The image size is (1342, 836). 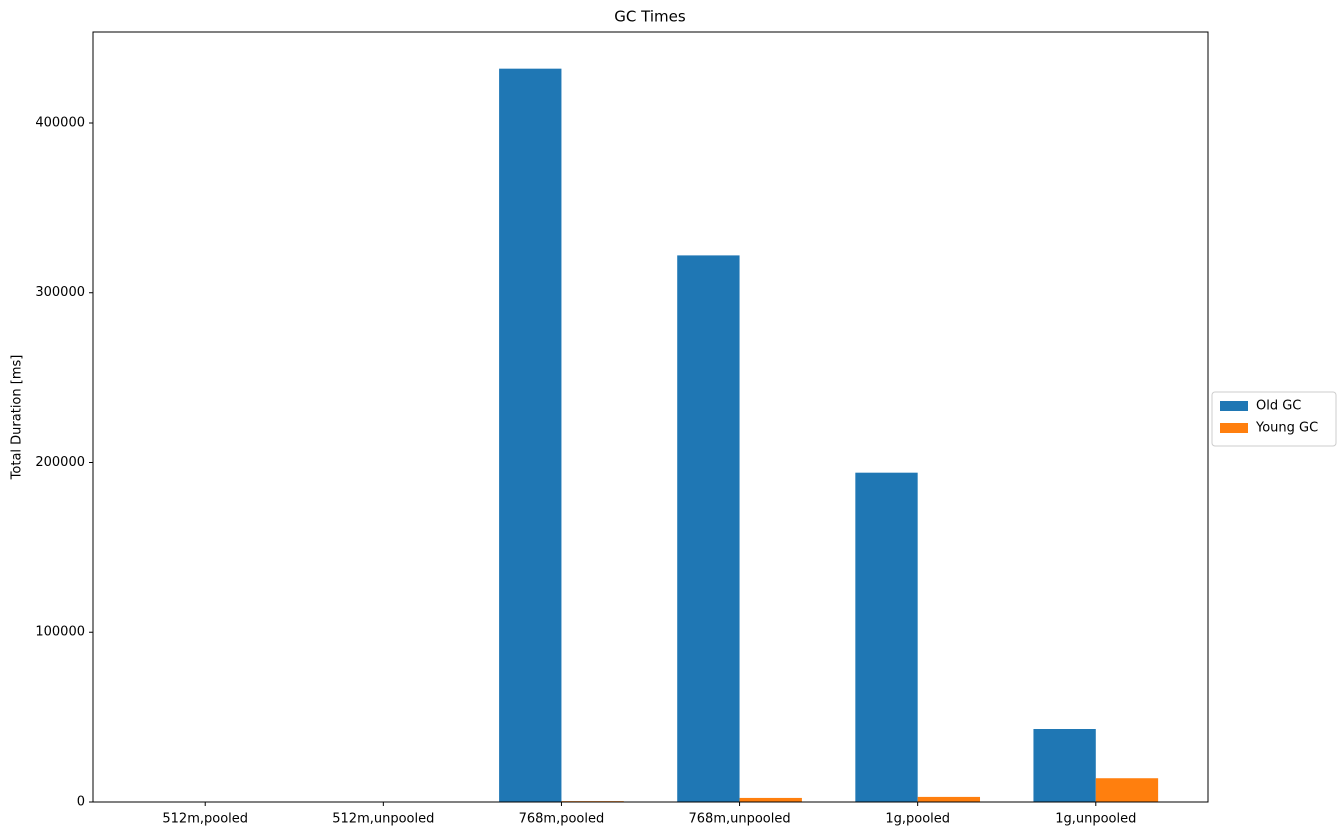 What do you see at coordinates (60, 462) in the screenshot?
I see `y-tick-label: 200000` at bounding box center [60, 462].